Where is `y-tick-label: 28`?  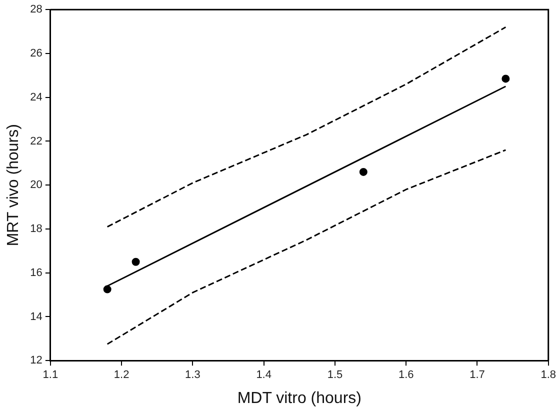
y-tick-label: 28 is located at coordinates (36, 10).